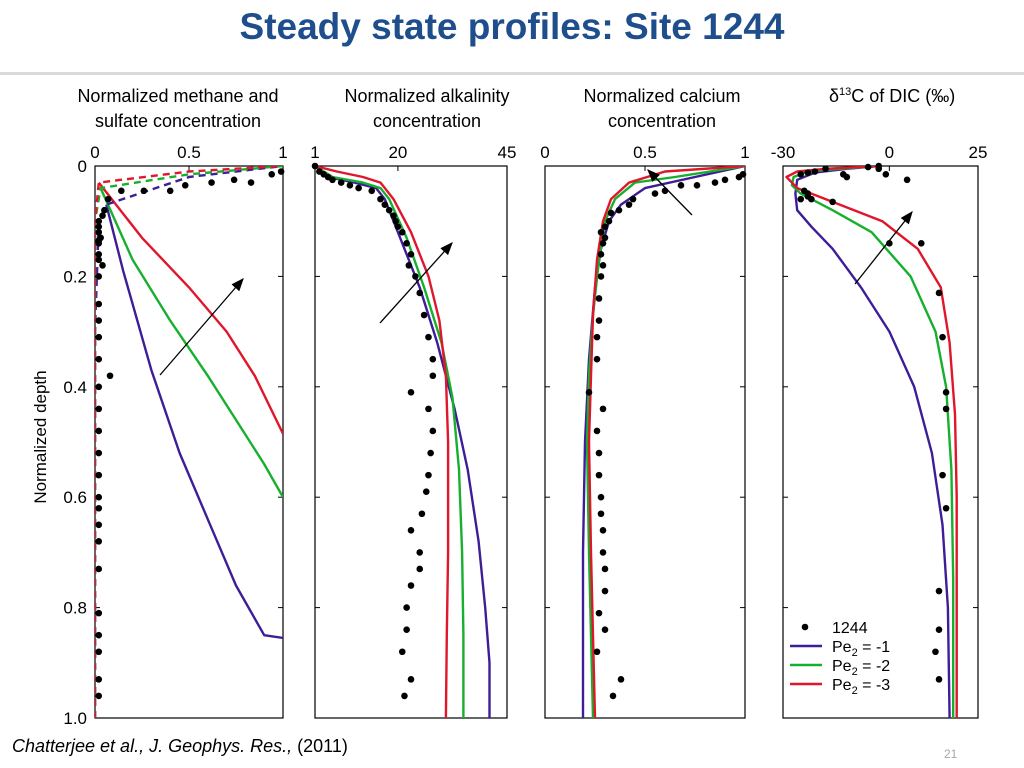 This screenshot has height=768, width=1024. What do you see at coordinates (322, 746) in the screenshot?
I see `citation-year: (2011)` at bounding box center [322, 746].